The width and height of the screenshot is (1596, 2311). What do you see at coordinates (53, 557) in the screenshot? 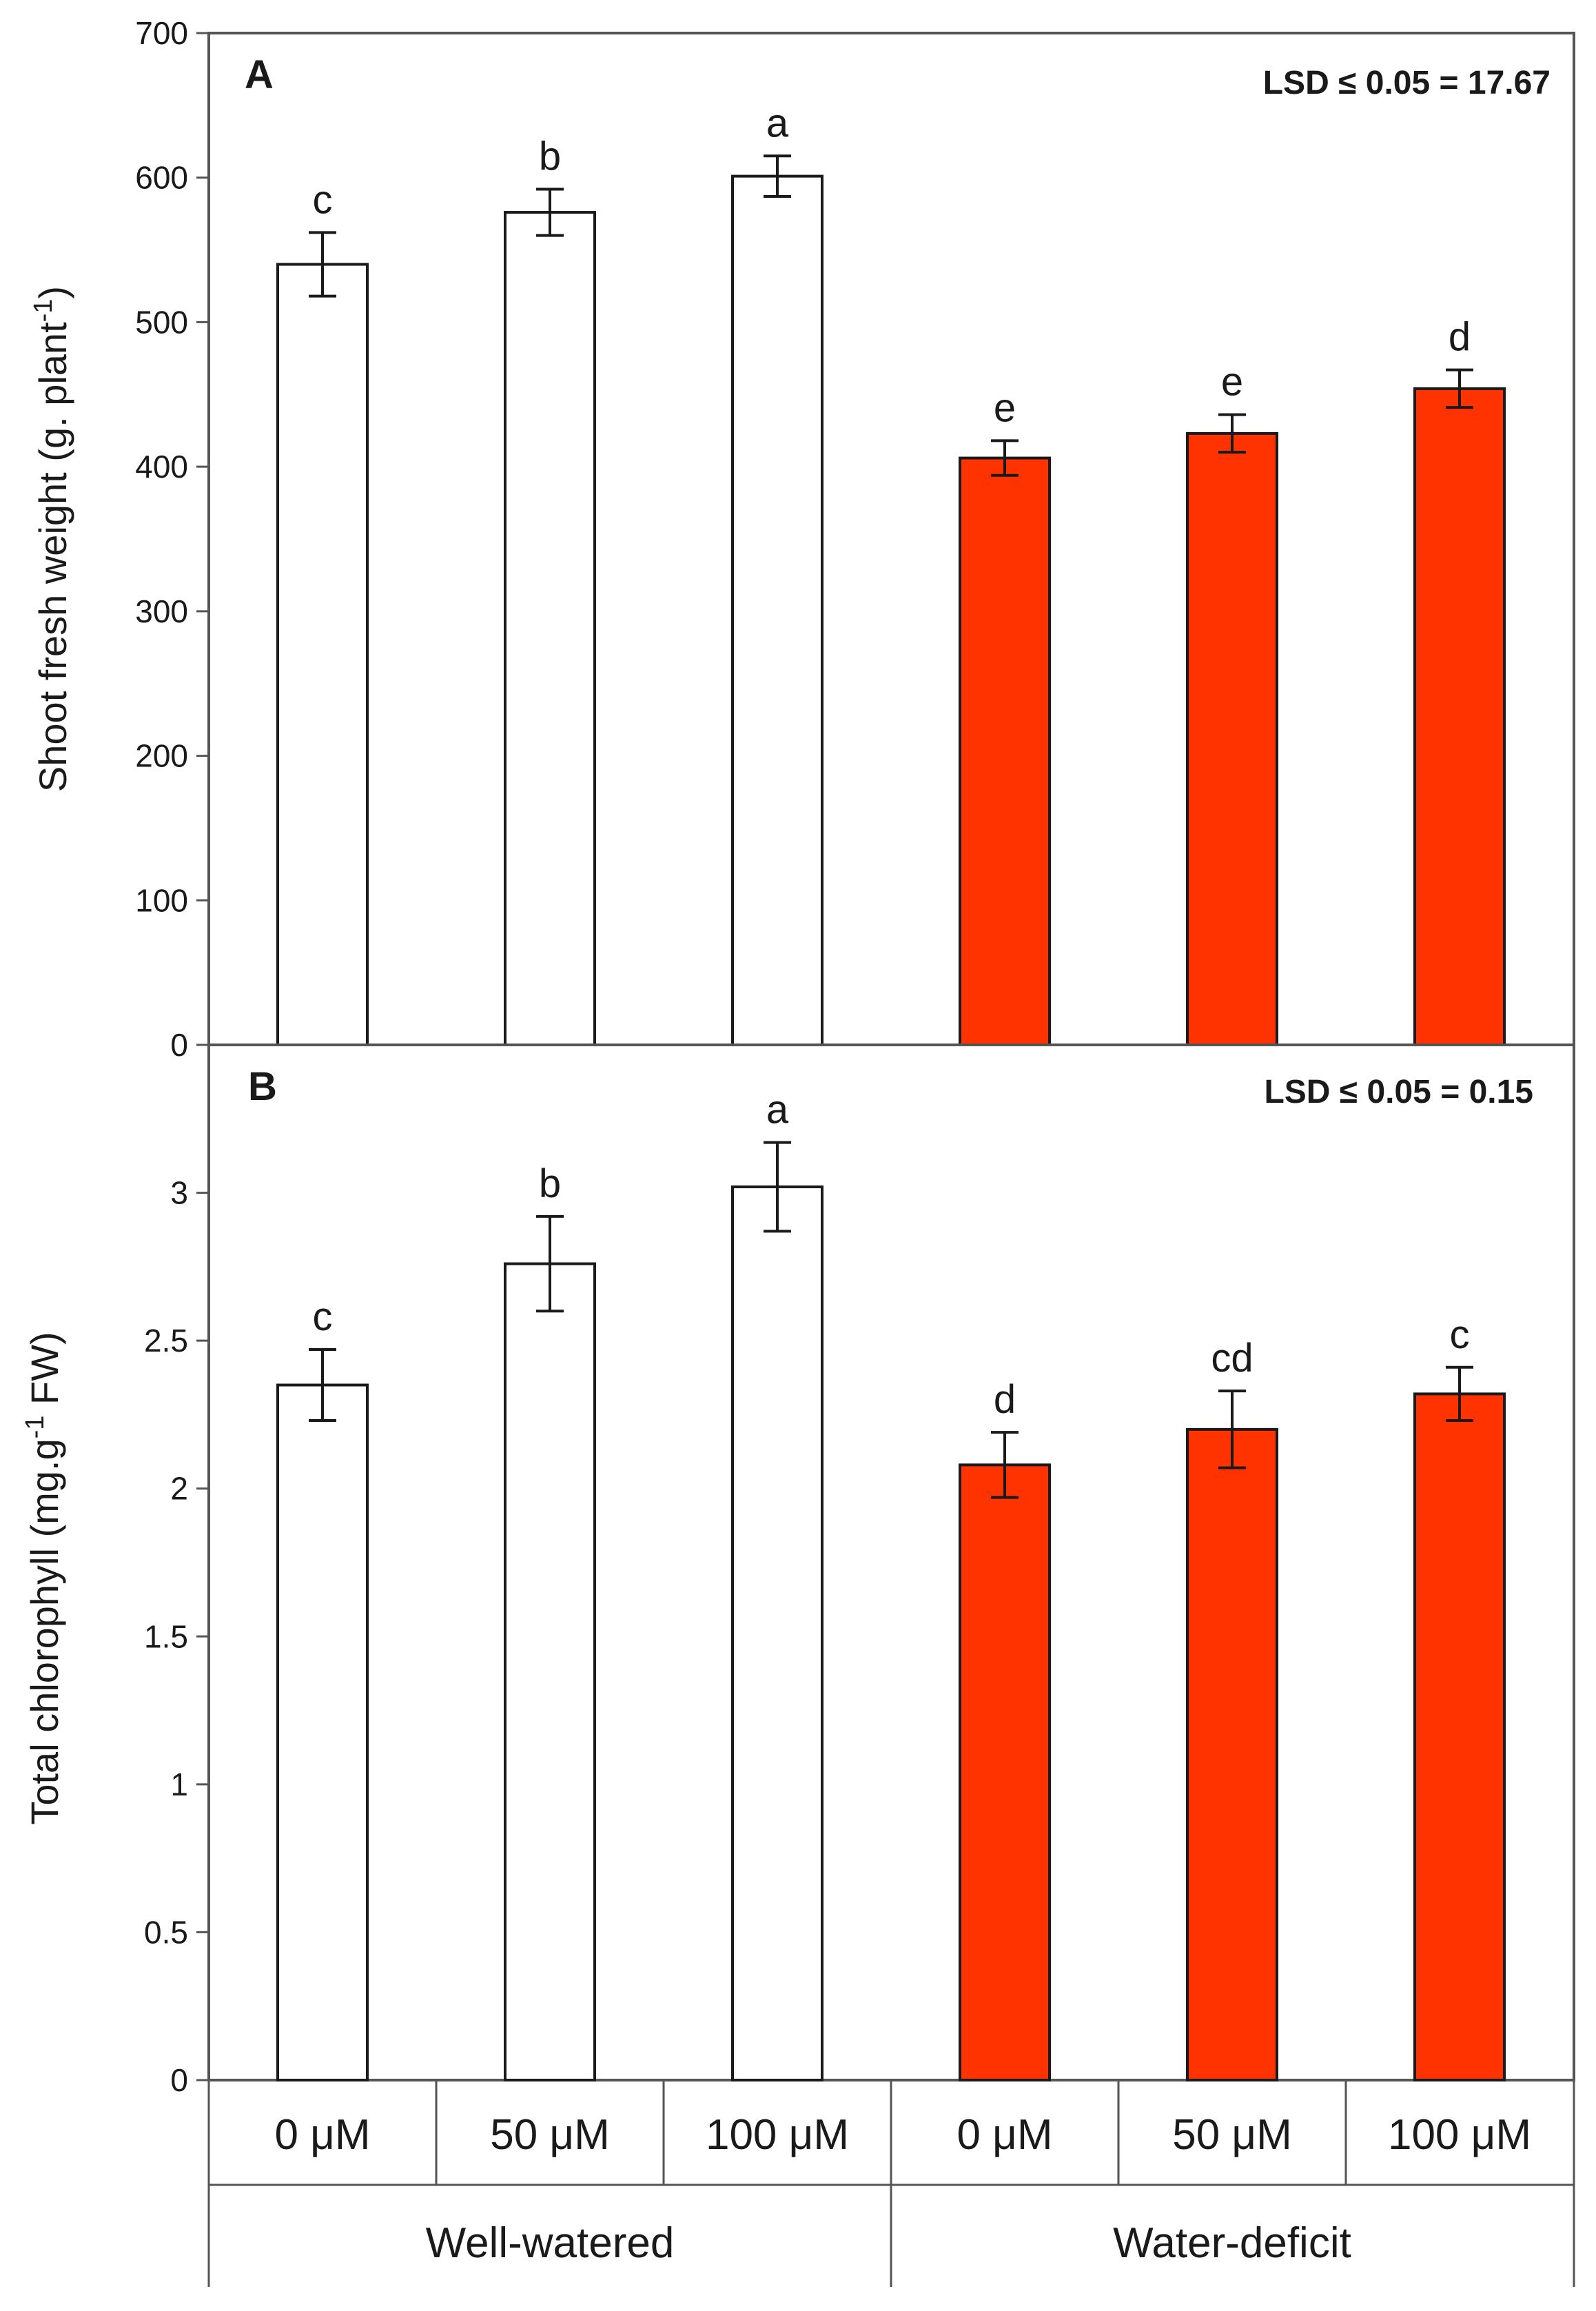
I see `panel-a-y-label-main: Shoot fresh weight (g. plant` at bounding box center [53, 557].